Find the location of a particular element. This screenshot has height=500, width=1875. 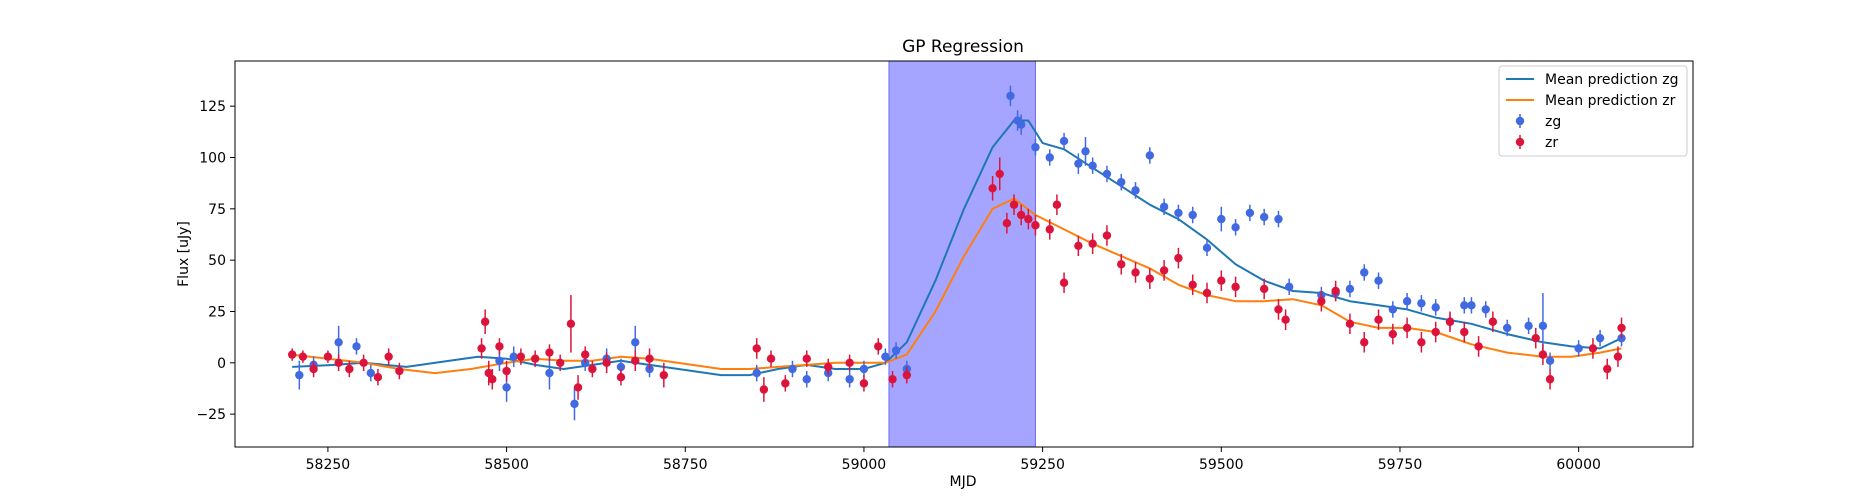

x-tick-label: 59750 is located at coordinates (1400, 465).